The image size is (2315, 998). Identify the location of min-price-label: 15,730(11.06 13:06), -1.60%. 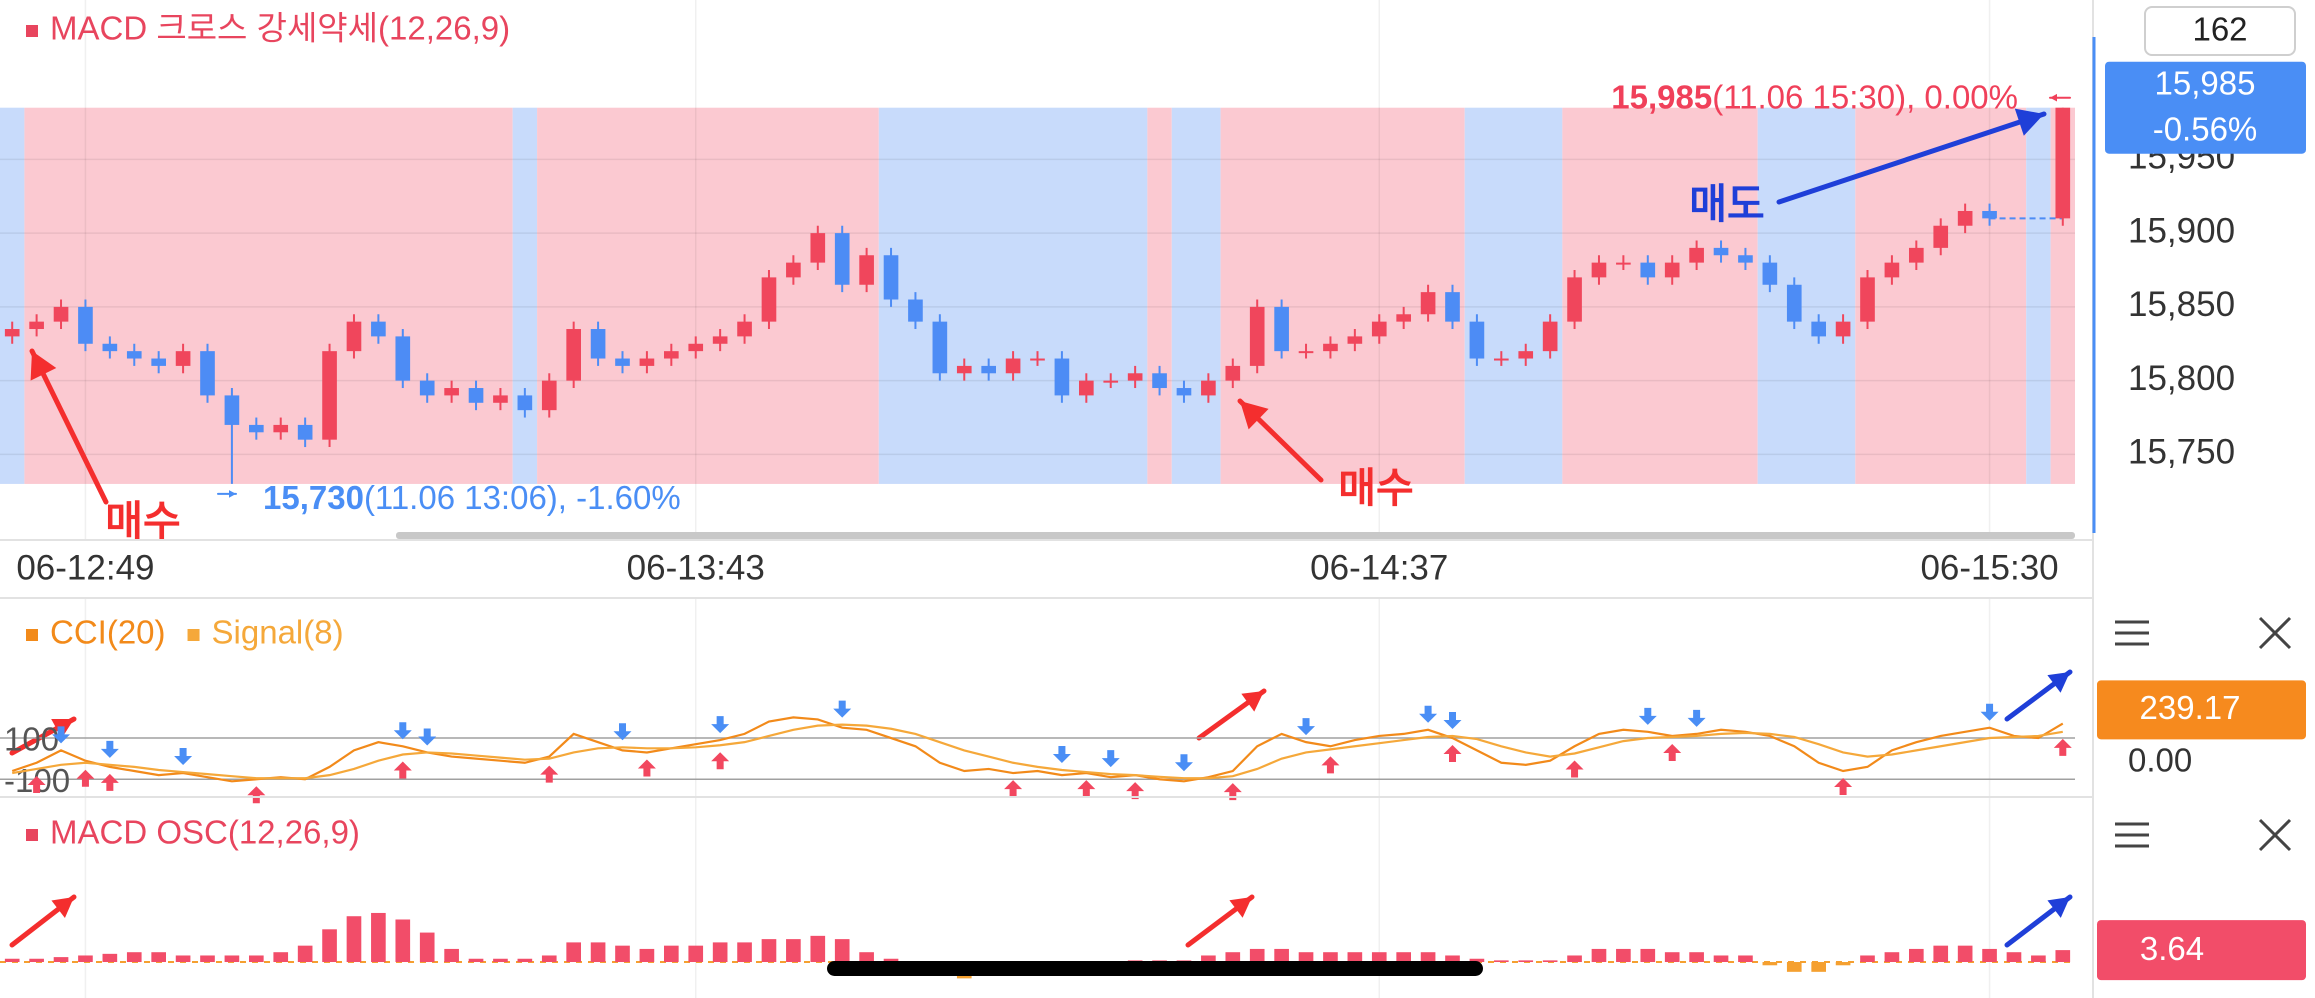
(472, 497).